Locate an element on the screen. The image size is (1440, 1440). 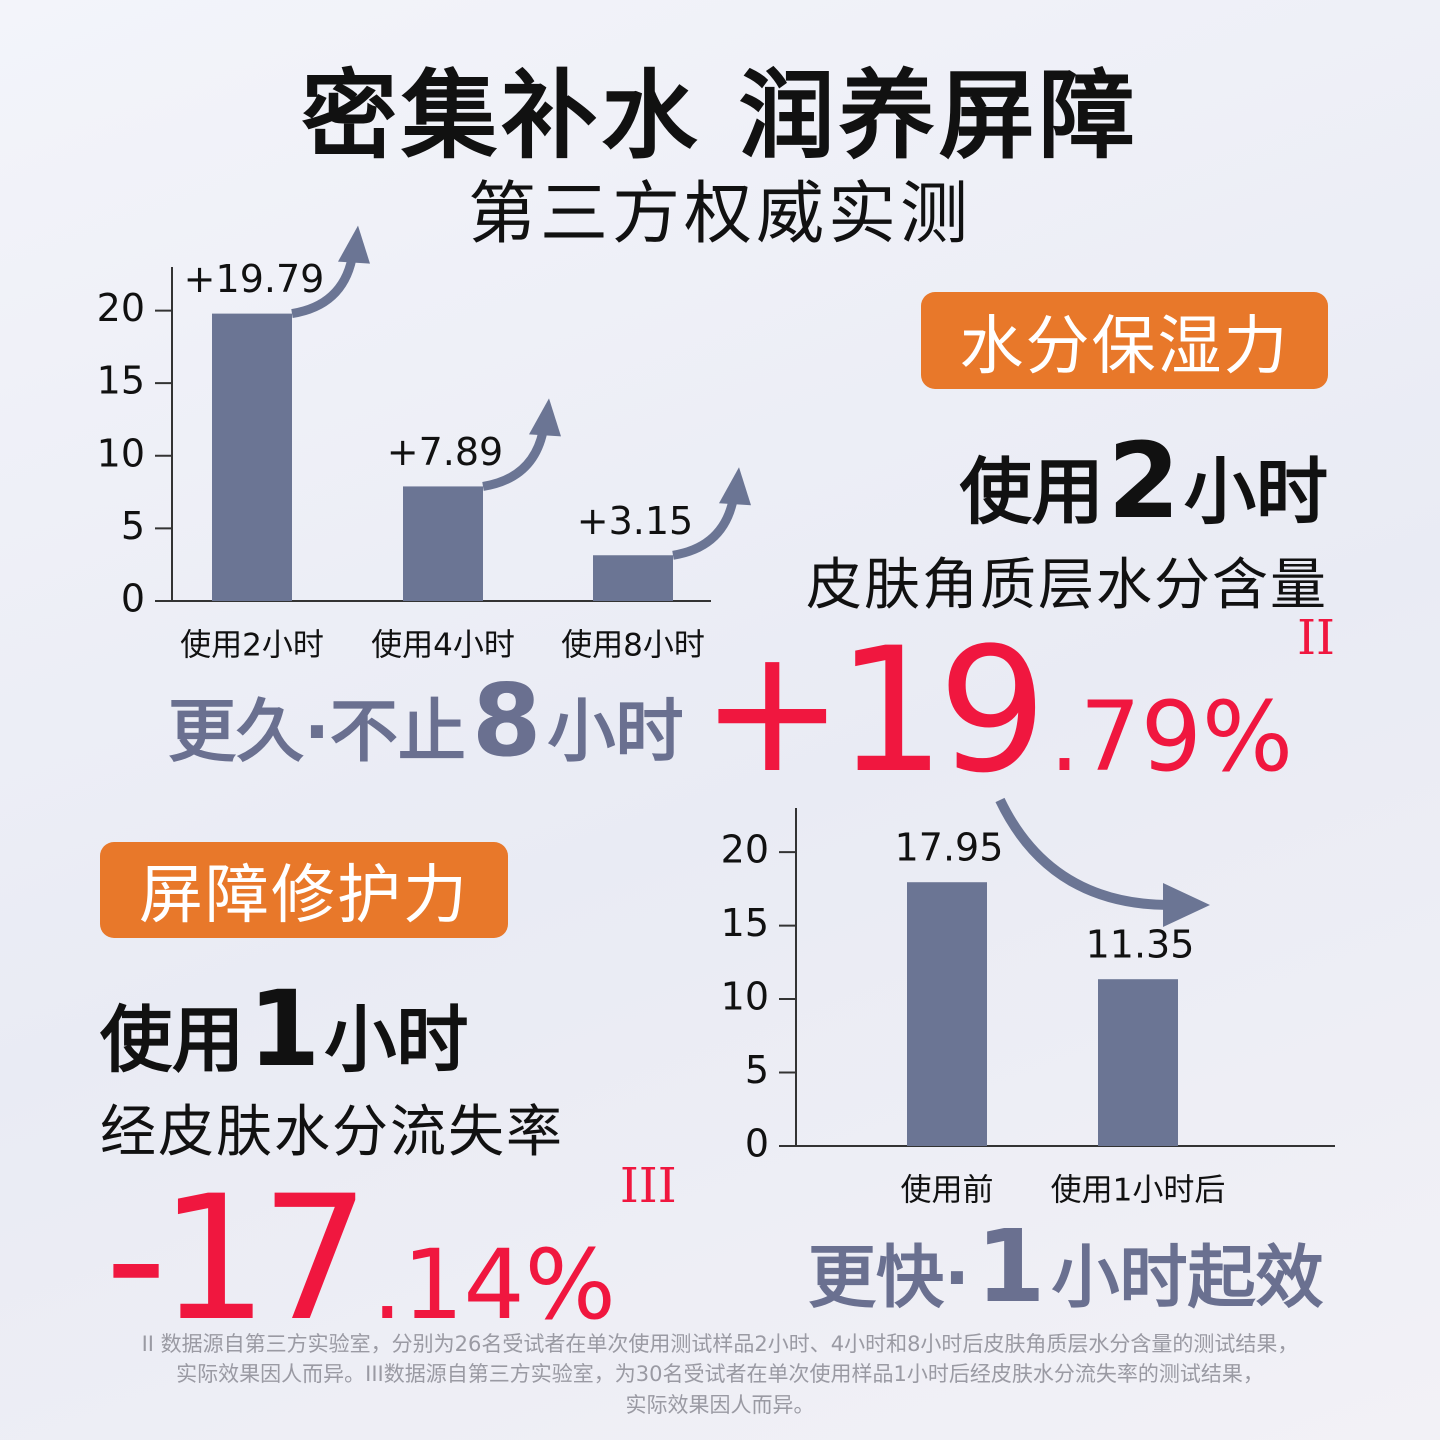
slogan-text: 小时 is located at coordinates (615, 732).